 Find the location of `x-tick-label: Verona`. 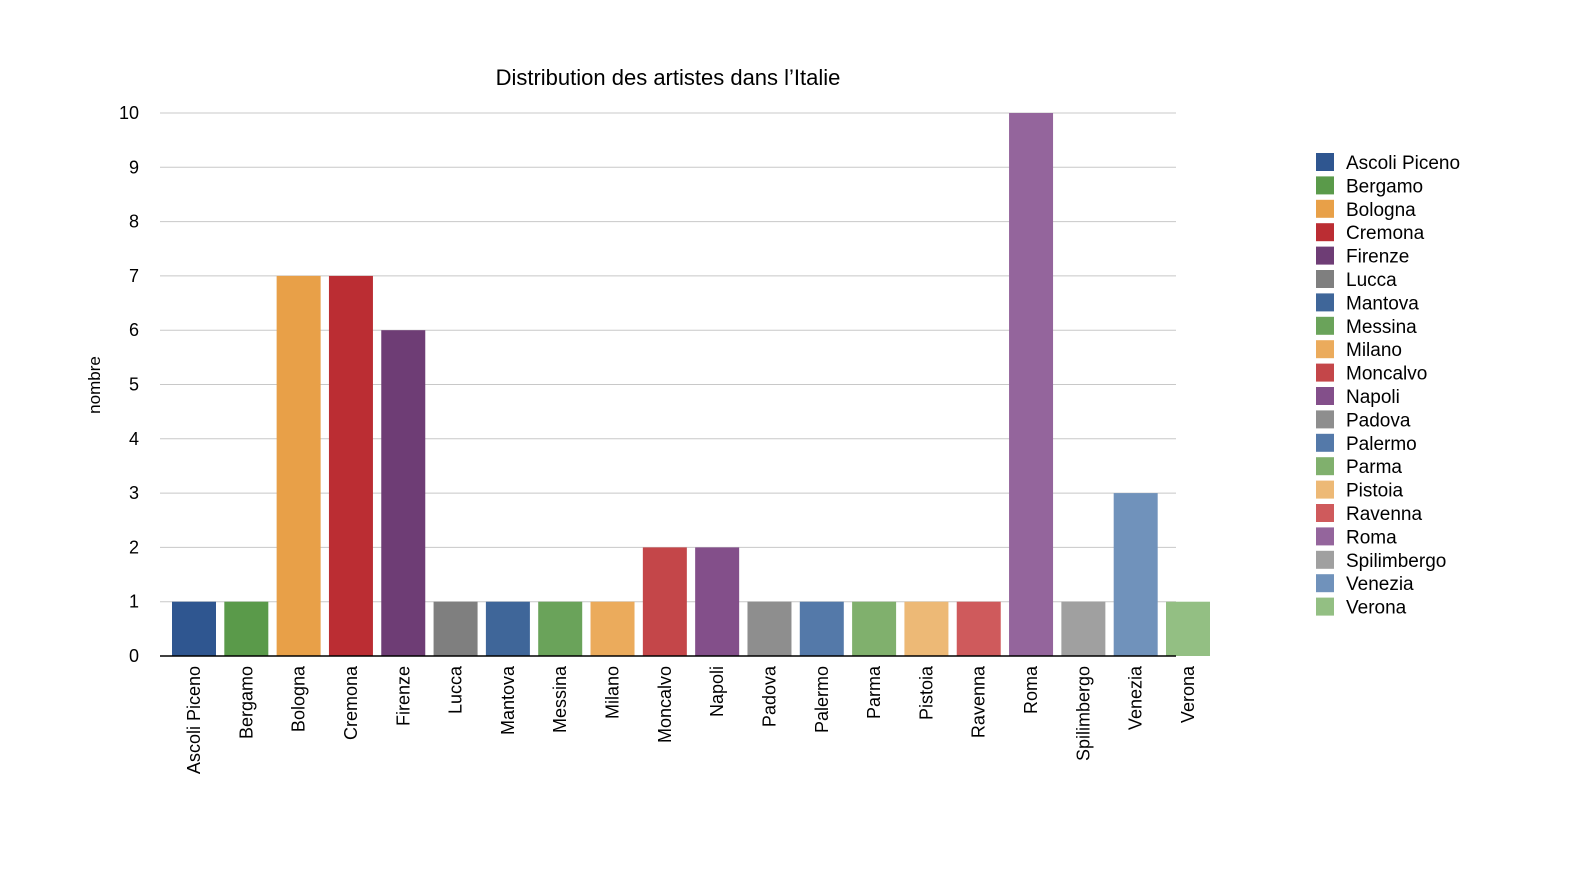

x-tick-label: Verona is located at coordinates (1188, 694).